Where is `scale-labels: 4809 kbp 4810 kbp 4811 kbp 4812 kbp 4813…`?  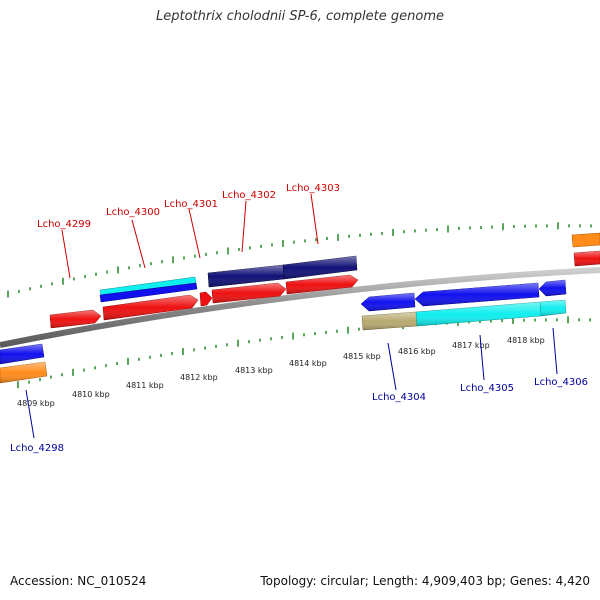
scale-labels: 4809 kbp 4810 kbp 4811 kbp 4812 kbp 4813… is located at coordinates (281, 372).